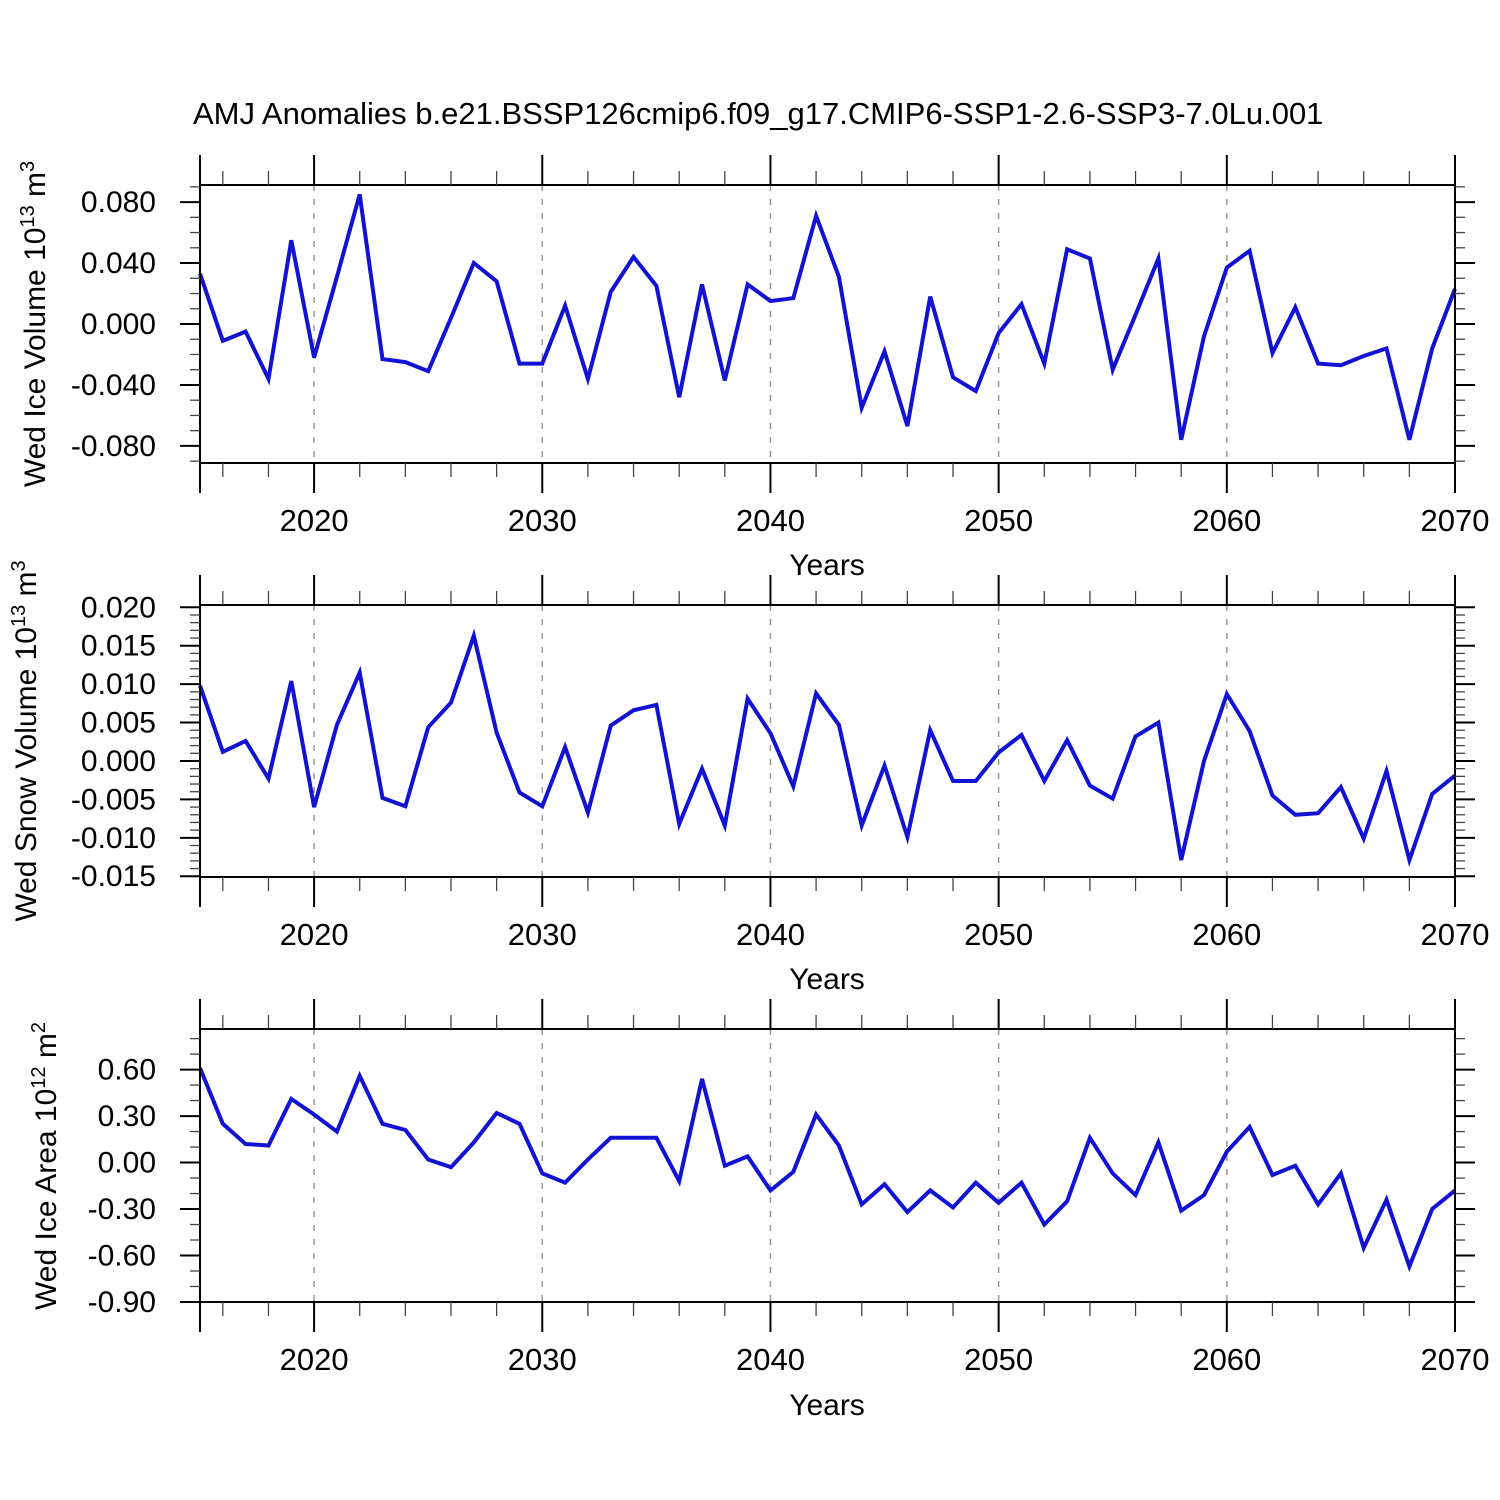 This screenshot has height=1500, width=1500. What do you see at coordinates (113, 446) in the screenshot?
I see `y-tick-label: -0.080` at bounding box center [113, 446].